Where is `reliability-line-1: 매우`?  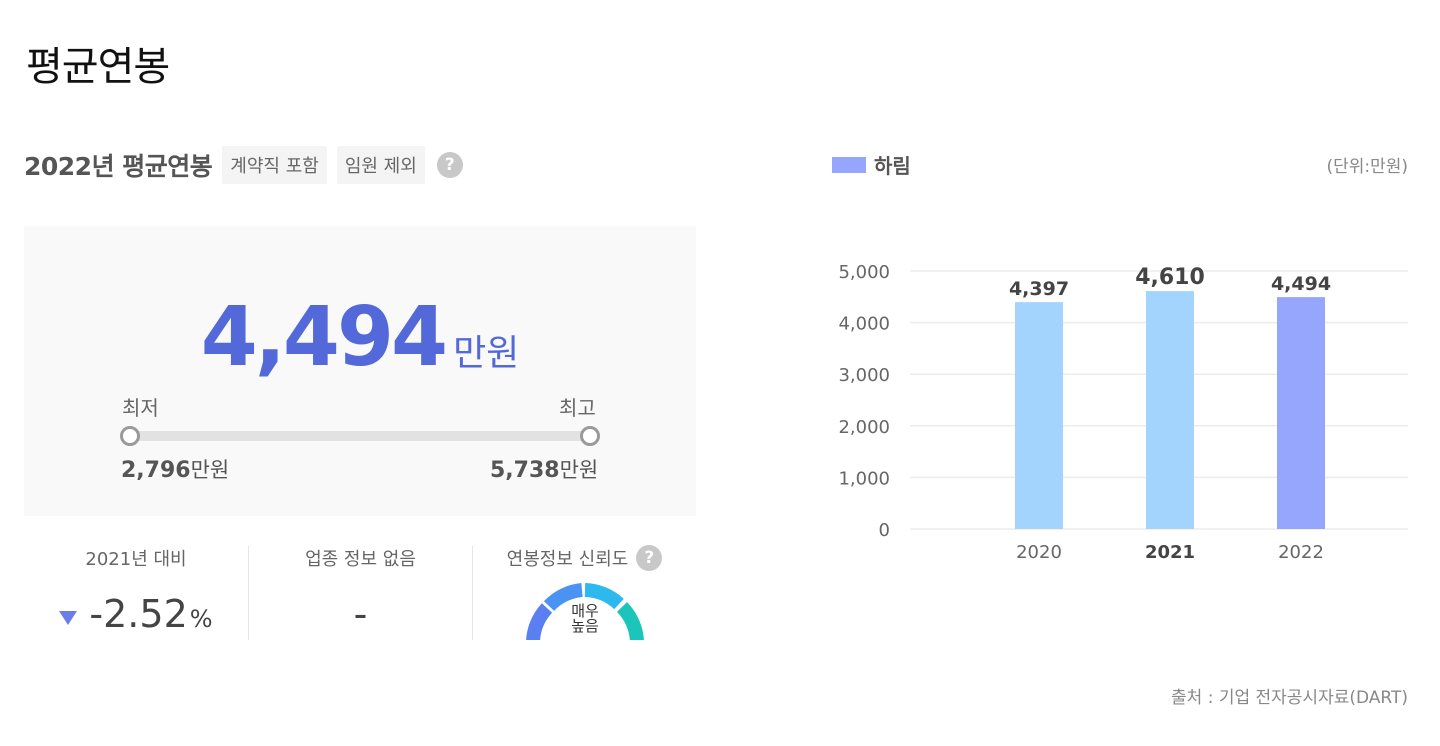
reliability-line-1: 매우 is located at coordinates (585, 611).